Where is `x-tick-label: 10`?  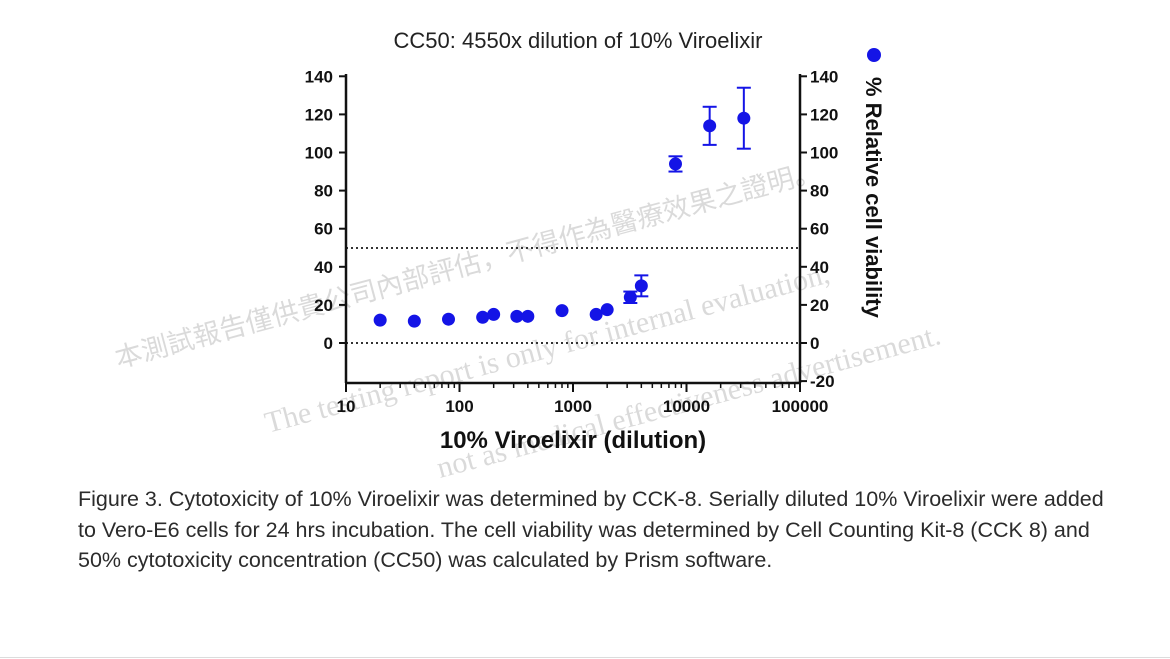
x-tick-label: 10 is located at coordinates (346, 406).